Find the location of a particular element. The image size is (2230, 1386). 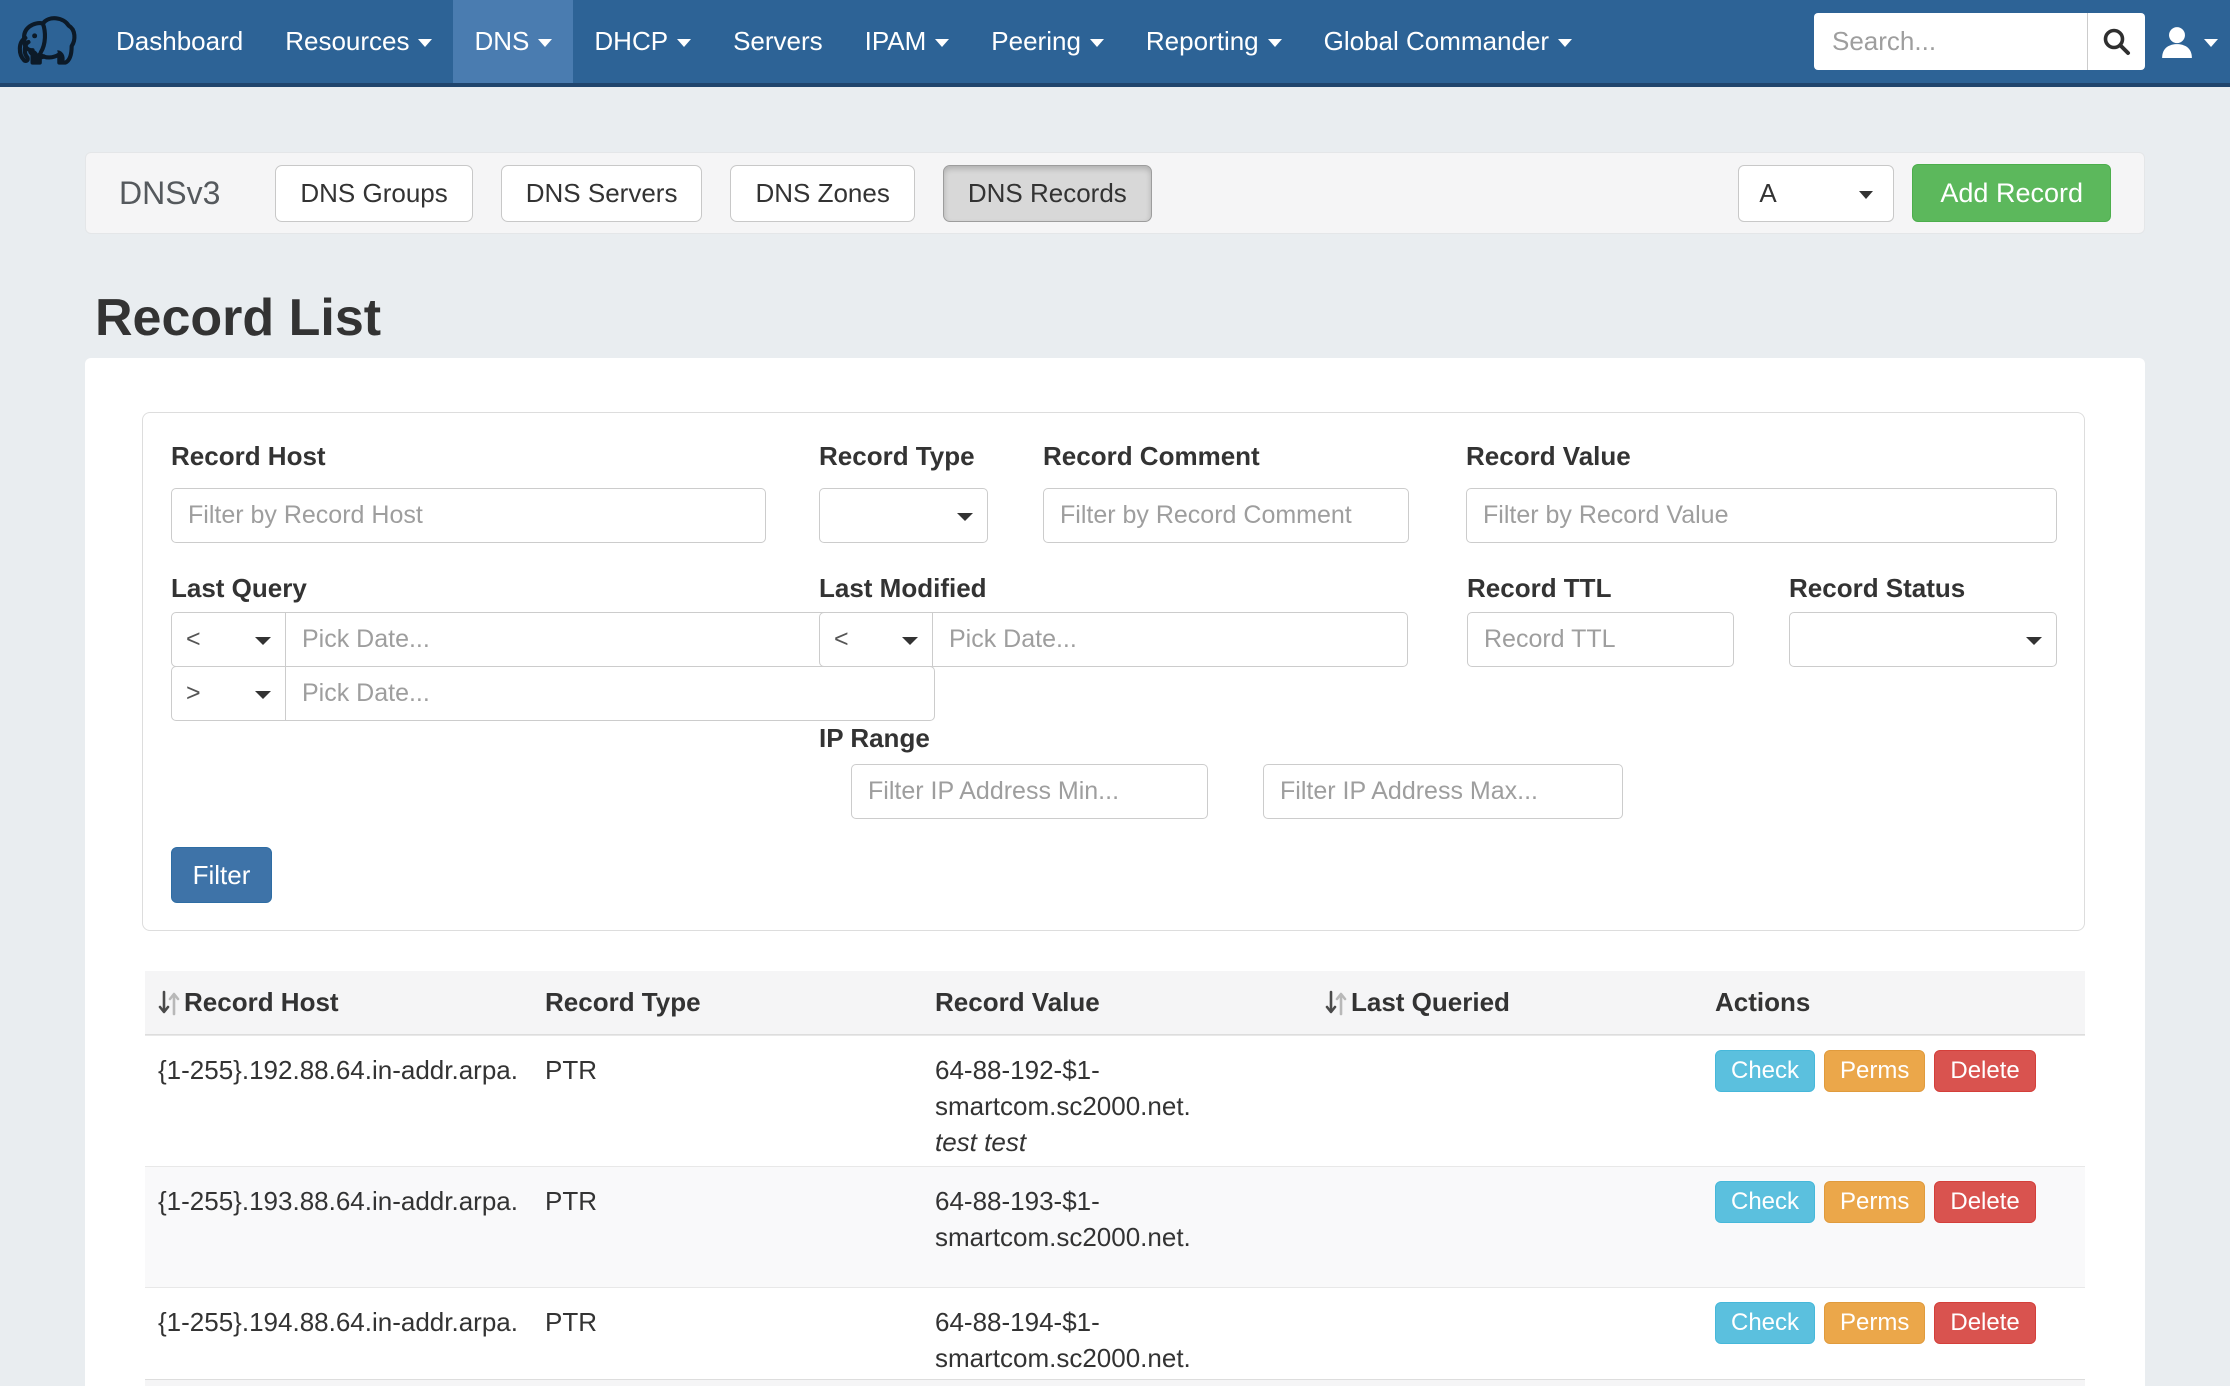

record-type-cell: PTR is located at coordinates (571, 1322).